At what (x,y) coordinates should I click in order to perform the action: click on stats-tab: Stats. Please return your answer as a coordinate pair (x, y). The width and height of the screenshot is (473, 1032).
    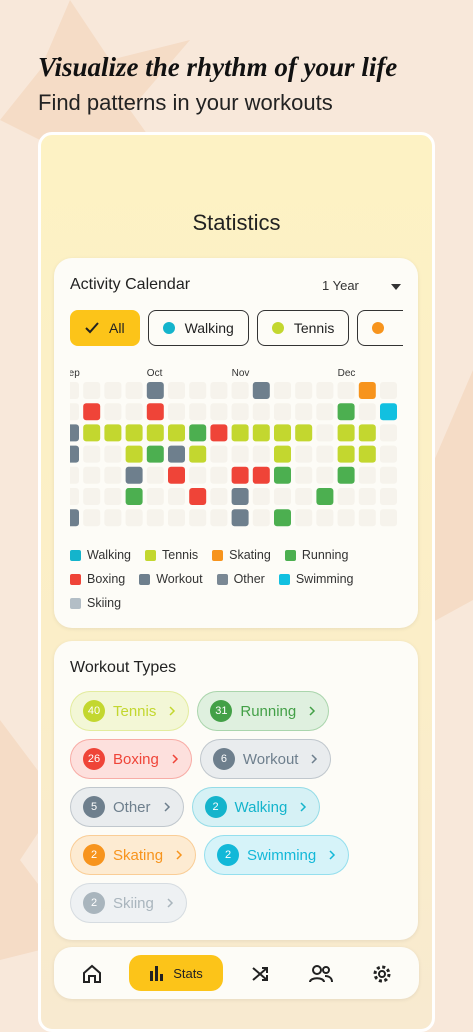
    Looking at the image, I should click on (176, 973).